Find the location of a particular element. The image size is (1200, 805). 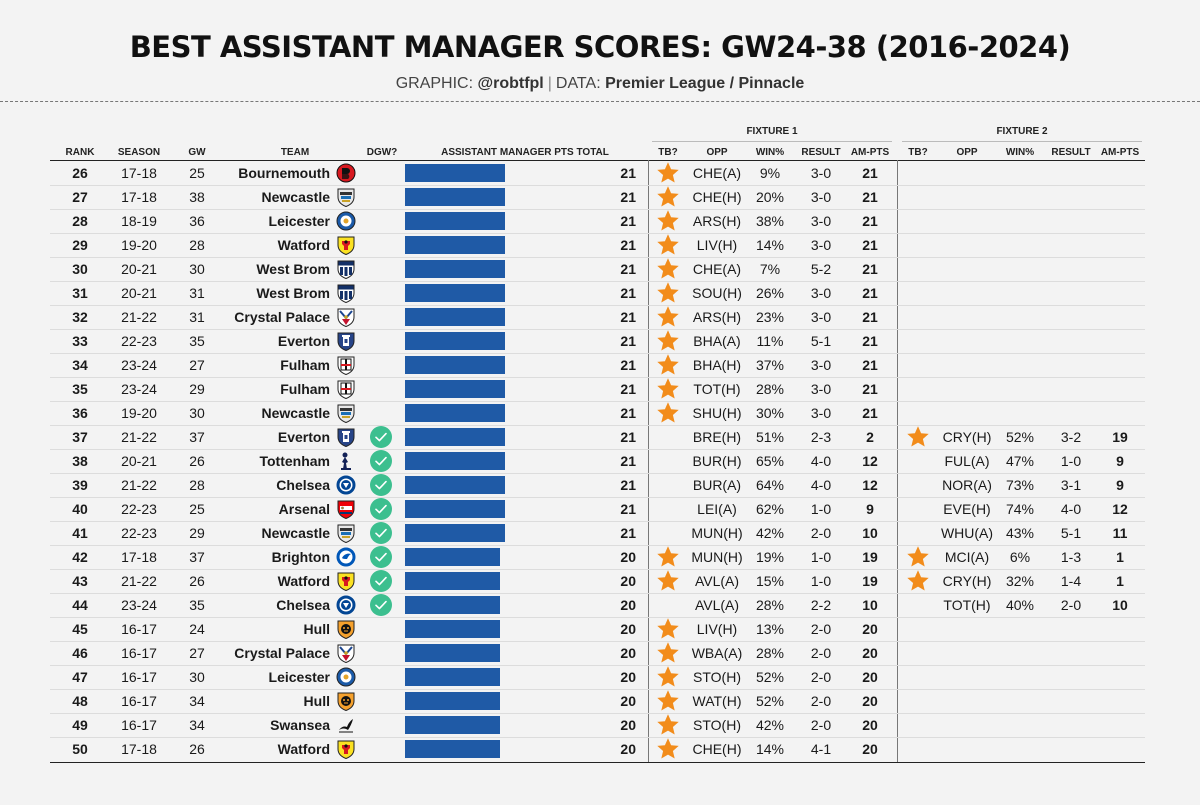

f2-win-cell: 6% is located at coordinates (1020, 557).